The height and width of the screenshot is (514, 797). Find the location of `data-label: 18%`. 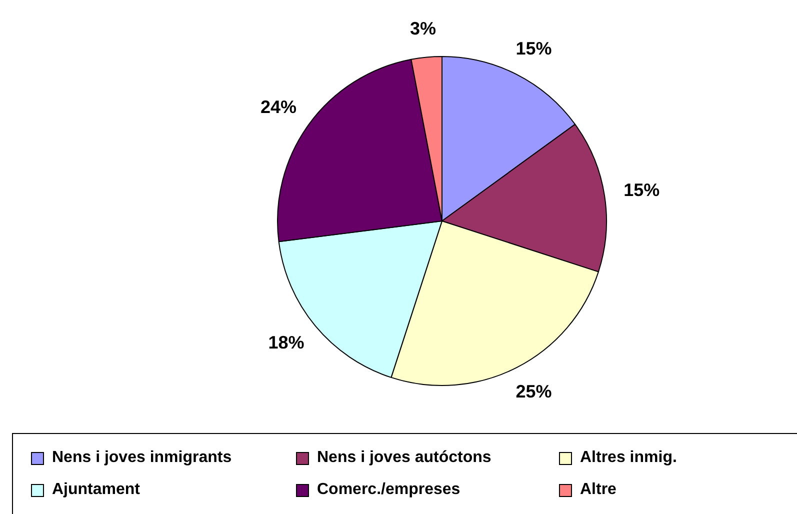

data-label: 18% is located at coordinates (286, 342).